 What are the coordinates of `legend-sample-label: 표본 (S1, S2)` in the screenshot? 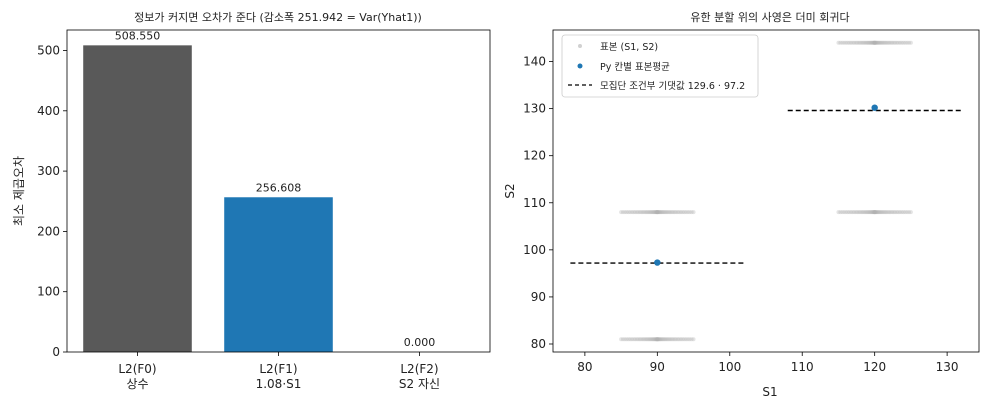 It's located at (629, 47).